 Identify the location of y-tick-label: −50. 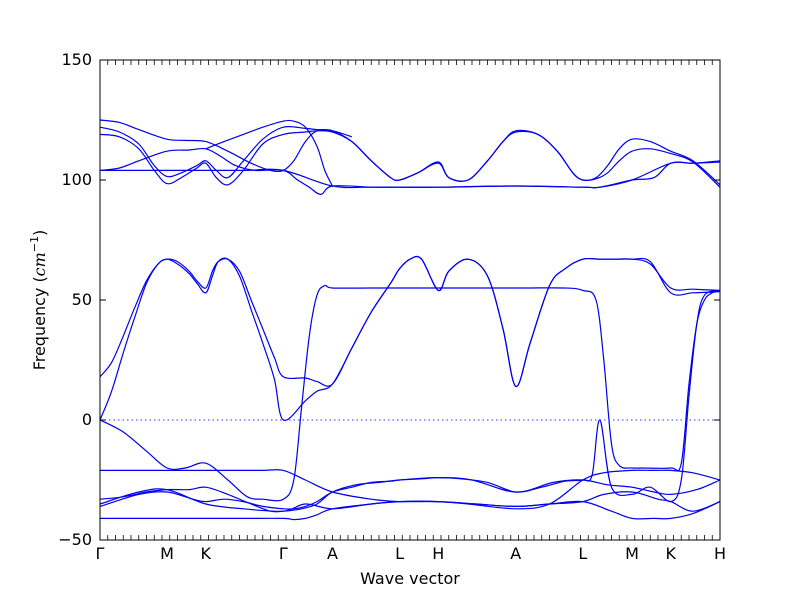
(75, 539).